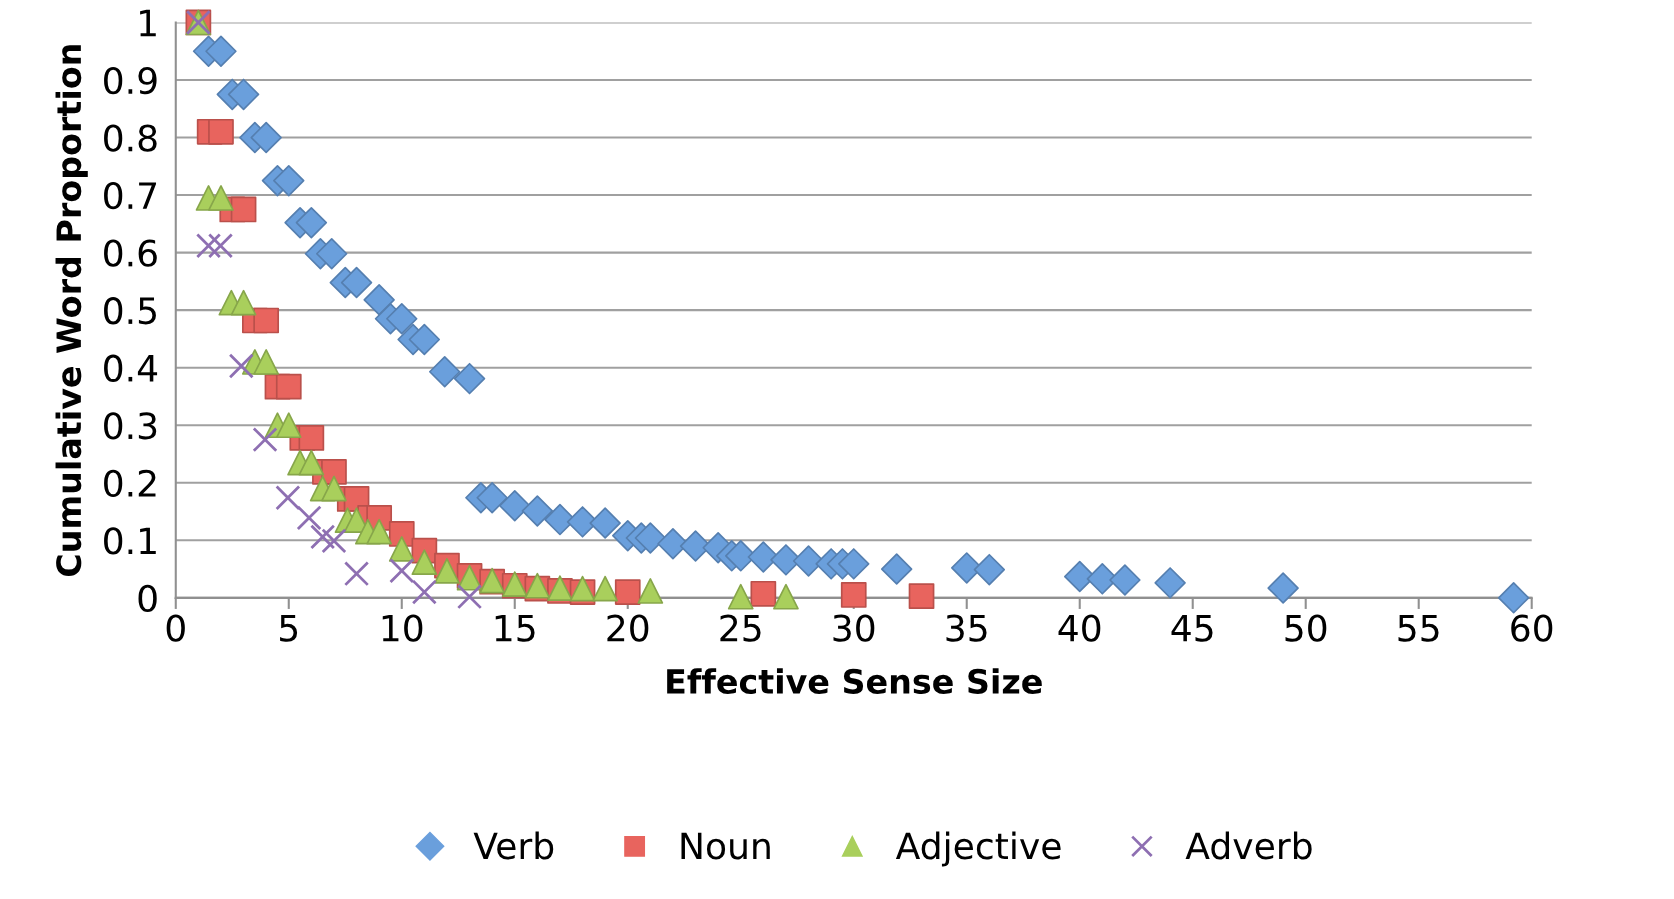 The image size is (1674, 899). Describe the element at coordinates (130, 426) in the screenshot. I see `y-tick-label: 0.3` at that location.